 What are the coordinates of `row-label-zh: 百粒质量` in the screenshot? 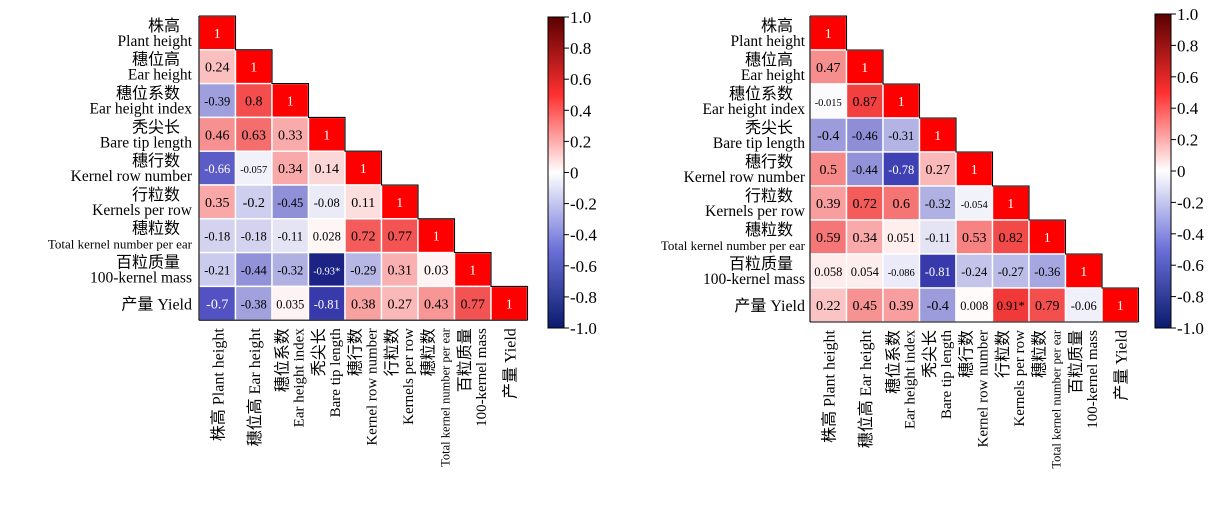 It's located at (761, 264).